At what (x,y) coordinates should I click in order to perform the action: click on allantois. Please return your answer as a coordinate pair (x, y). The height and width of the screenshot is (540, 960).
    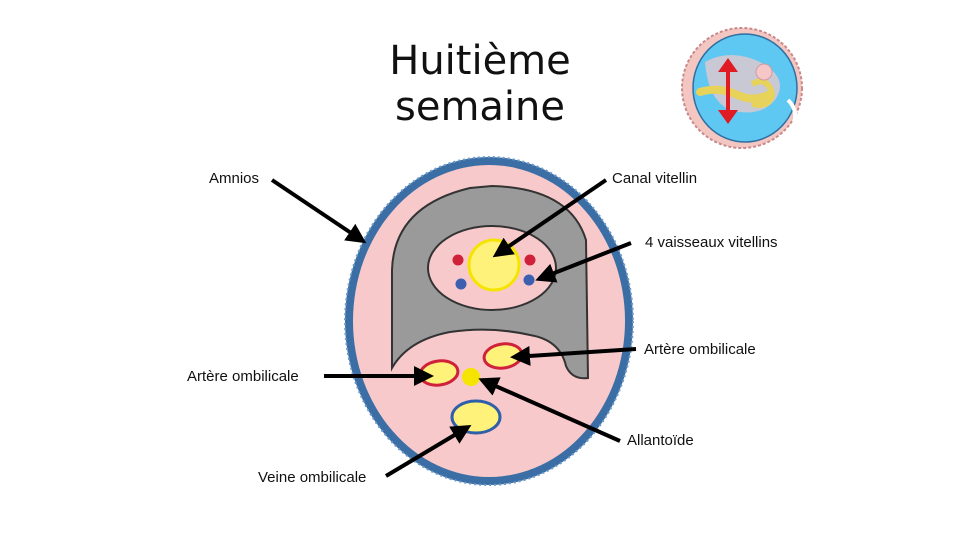
    Looking at the image, I should click on (471, 377).